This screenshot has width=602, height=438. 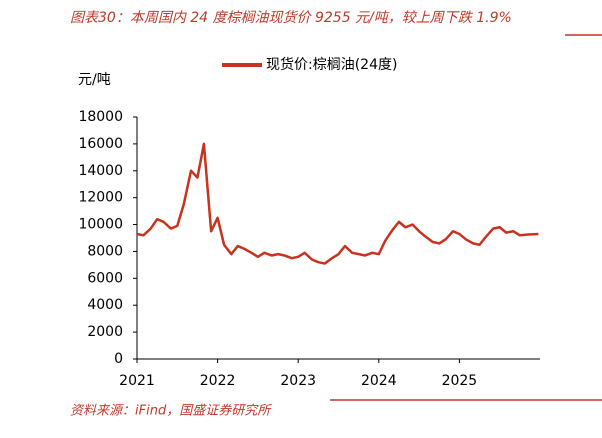 What do you see at coordinates (218, 381) in the screenshot?
I see `x-tick-label: 2022` at bounding box center [218, 381].